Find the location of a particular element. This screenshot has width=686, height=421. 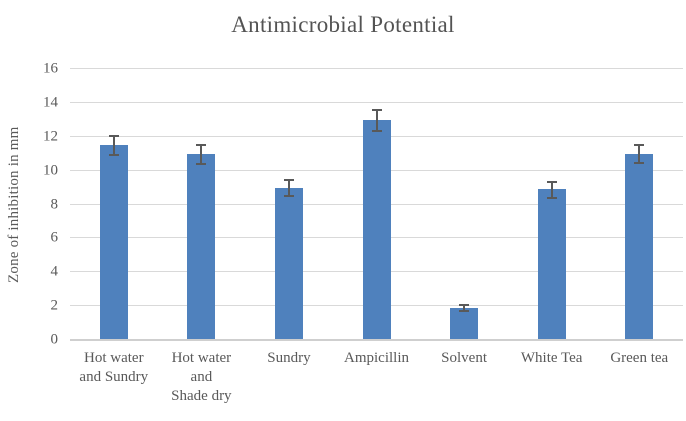

x-axis-label-1: Hot water and Sundry is located at coordinates (114, 377).